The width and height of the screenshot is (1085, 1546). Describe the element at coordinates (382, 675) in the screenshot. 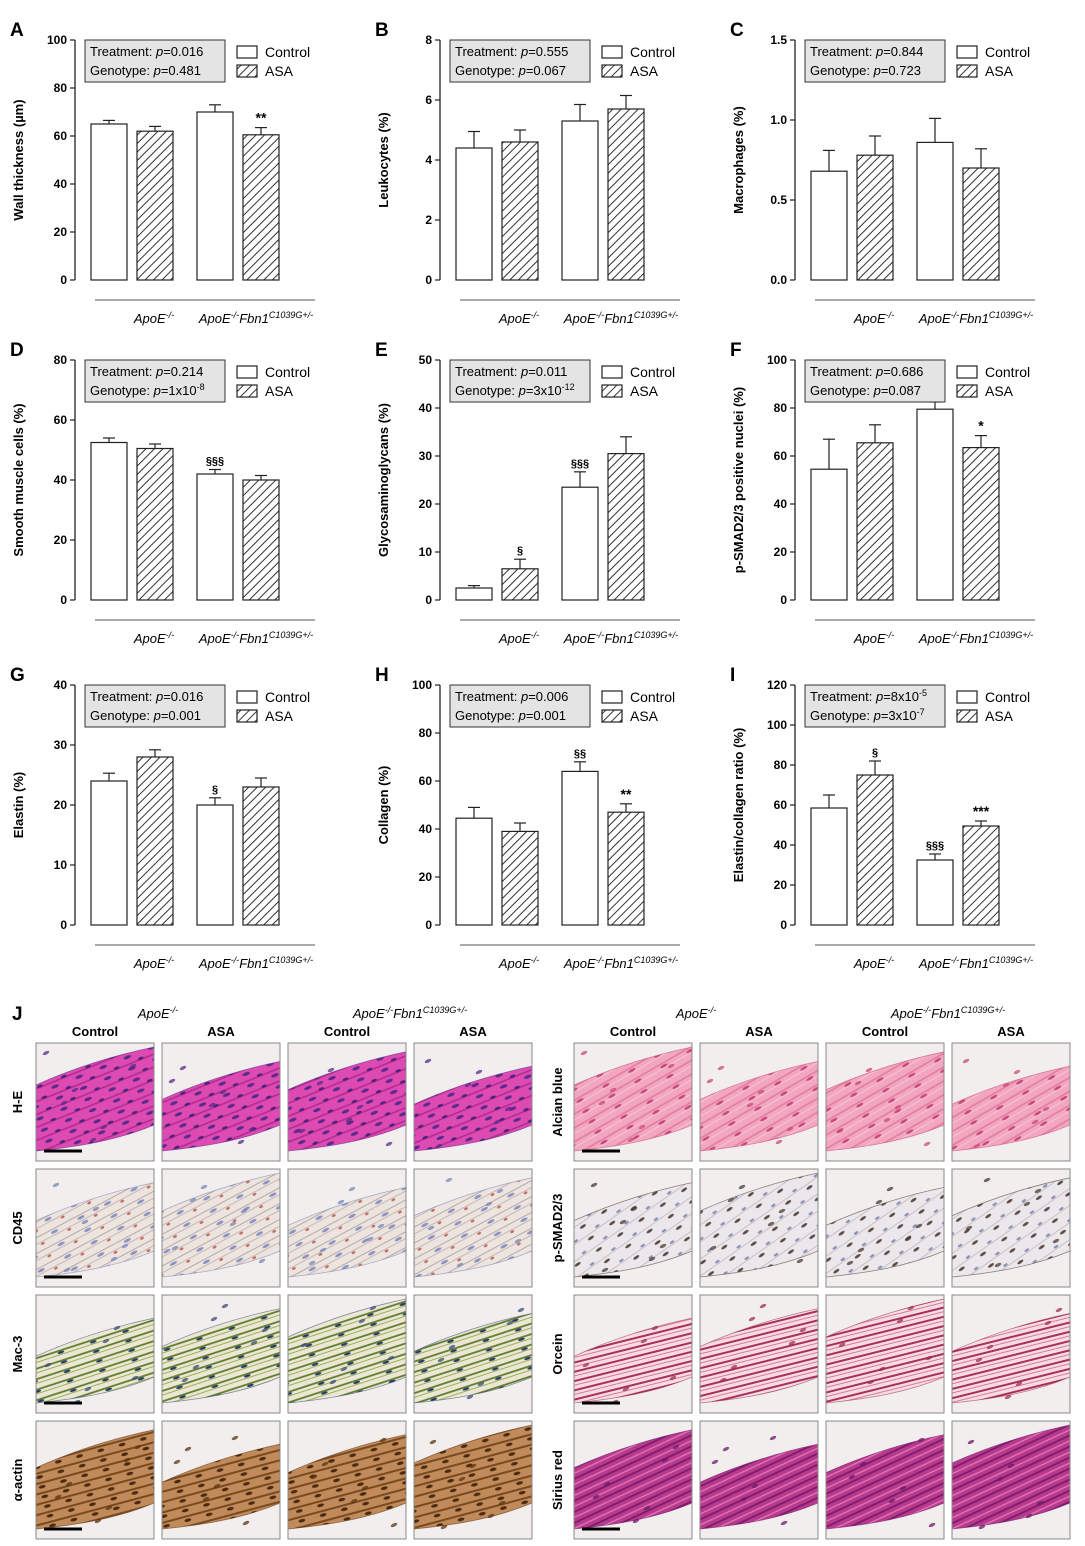

I see `panel-letter: H` at that location.